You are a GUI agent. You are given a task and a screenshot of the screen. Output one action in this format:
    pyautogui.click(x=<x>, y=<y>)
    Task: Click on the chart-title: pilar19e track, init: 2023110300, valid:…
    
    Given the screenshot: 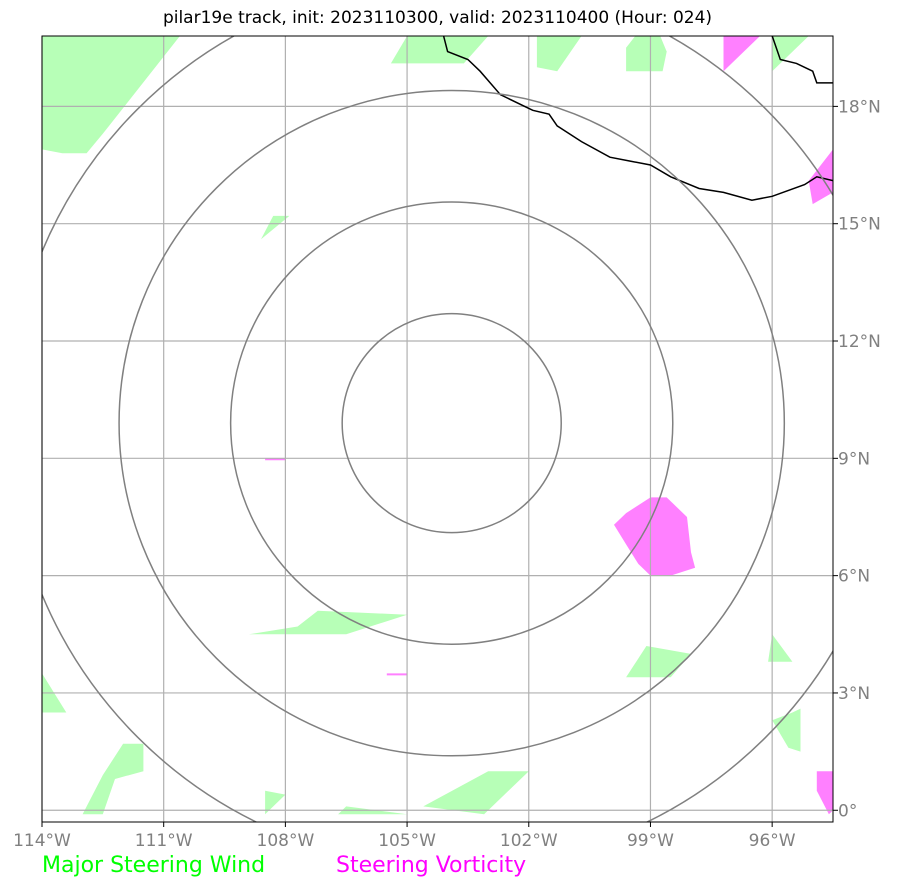 What is the action you would take?
    pyautogui.click(x=437, y=18)
    